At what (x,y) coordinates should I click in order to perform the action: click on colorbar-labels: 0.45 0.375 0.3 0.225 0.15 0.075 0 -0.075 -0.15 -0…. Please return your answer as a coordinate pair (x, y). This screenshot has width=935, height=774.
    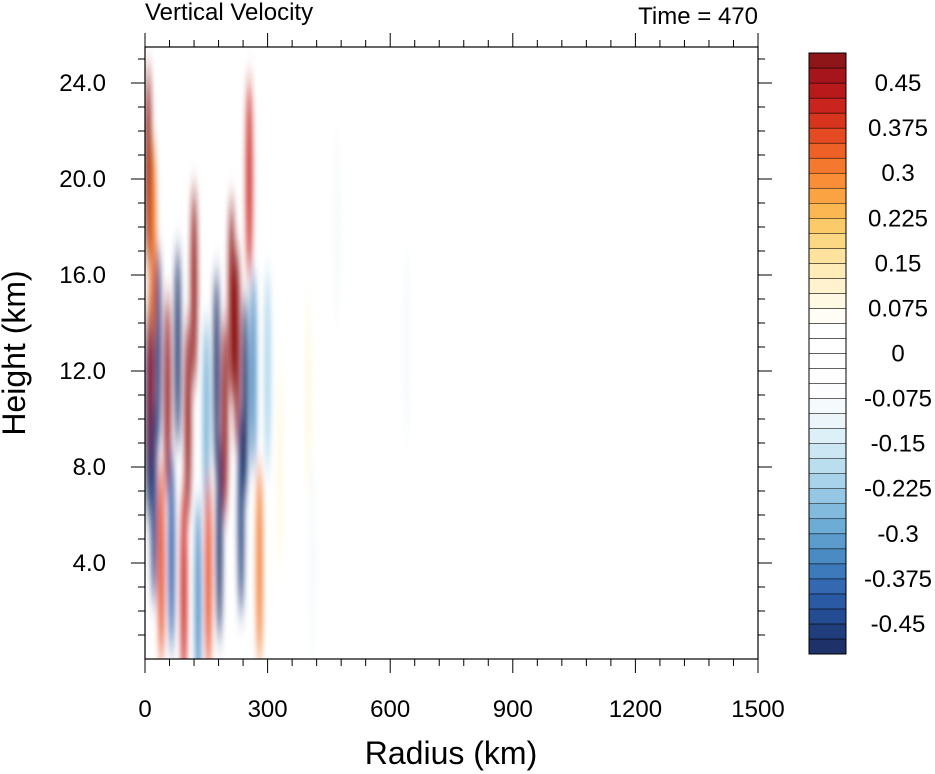
    Looking at the image, I should click on (898, 354).